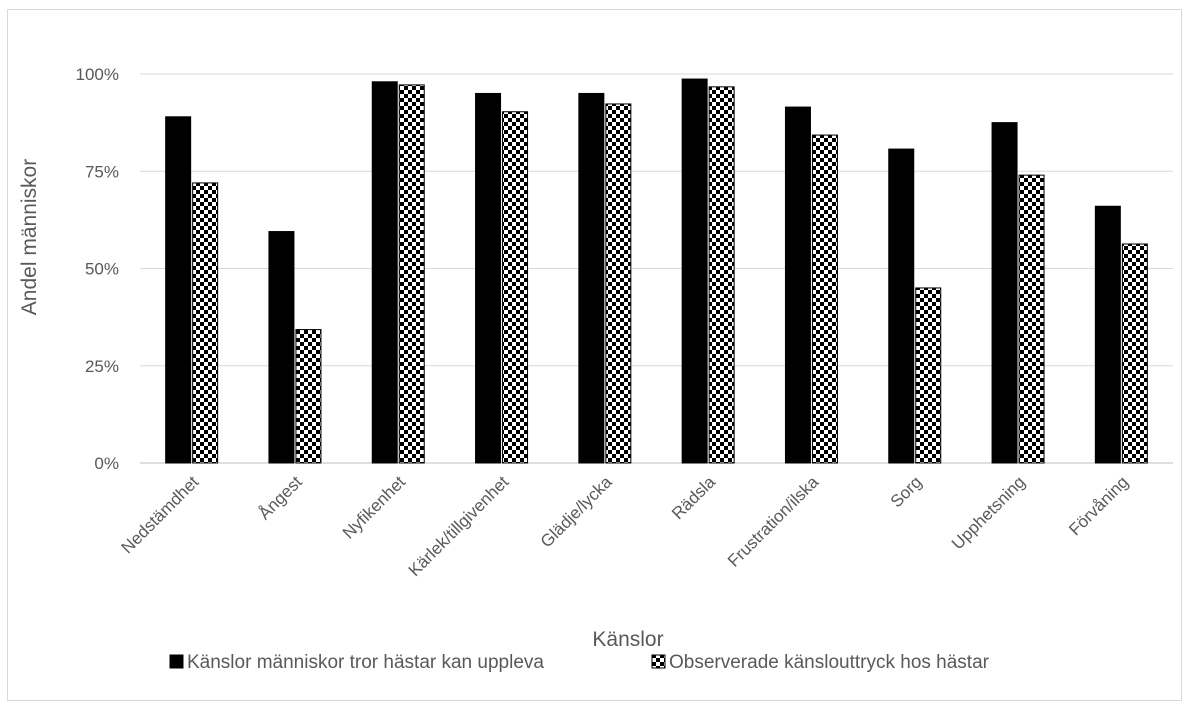 The image size is (1191, 709). I want to click on x-tick-label: Sorg, so click(906, 491).